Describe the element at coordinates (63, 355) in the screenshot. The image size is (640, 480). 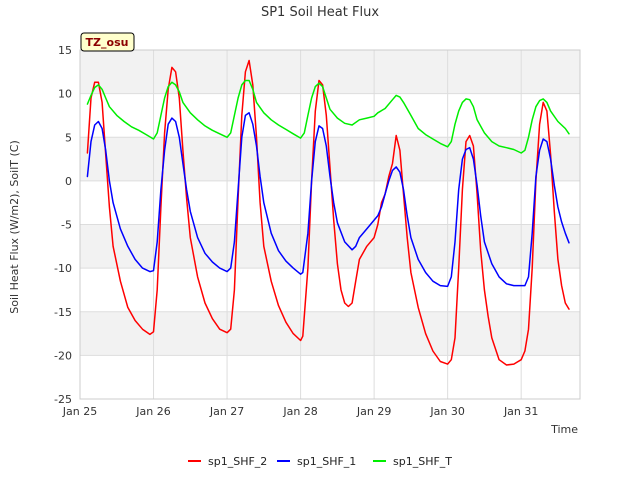
I see `y-tick-label: -20` at that location.